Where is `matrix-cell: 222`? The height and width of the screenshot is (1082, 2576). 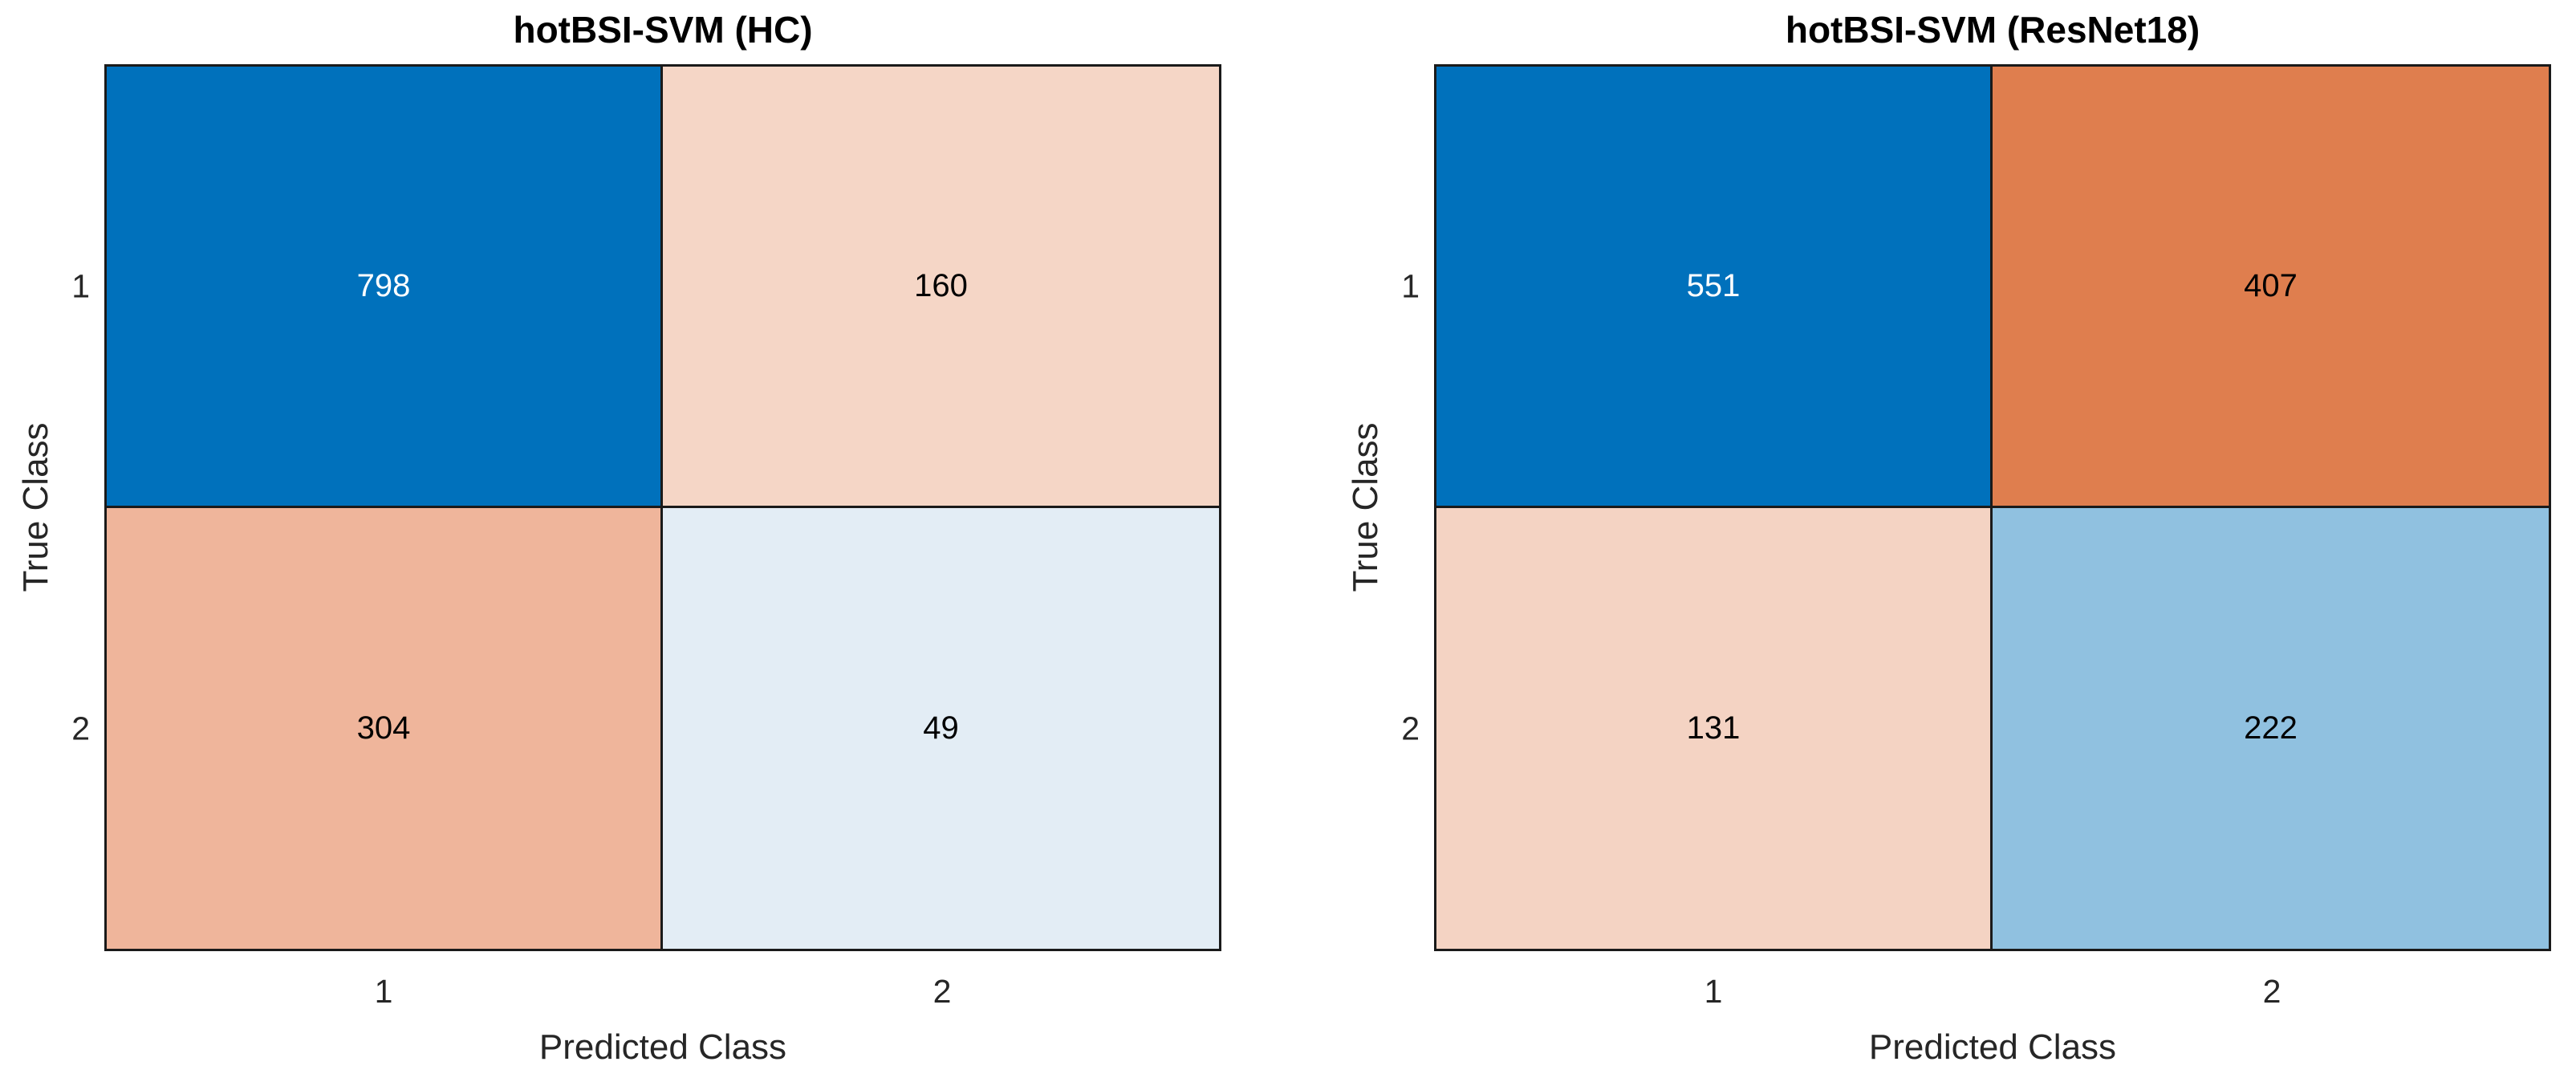 matrix-cell: 222 is located at coordinates (2271, 728).